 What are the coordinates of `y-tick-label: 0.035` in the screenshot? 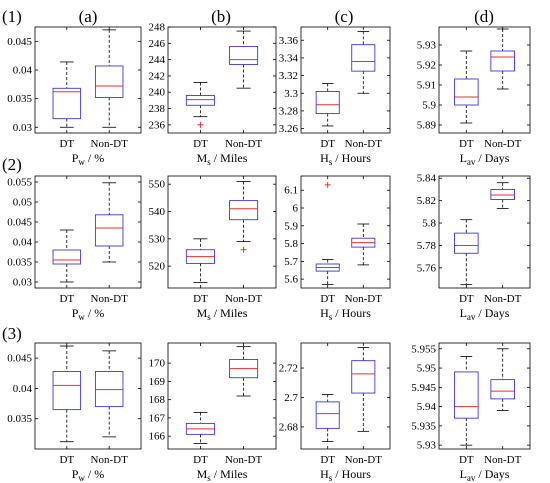 It's located at (19, 263).